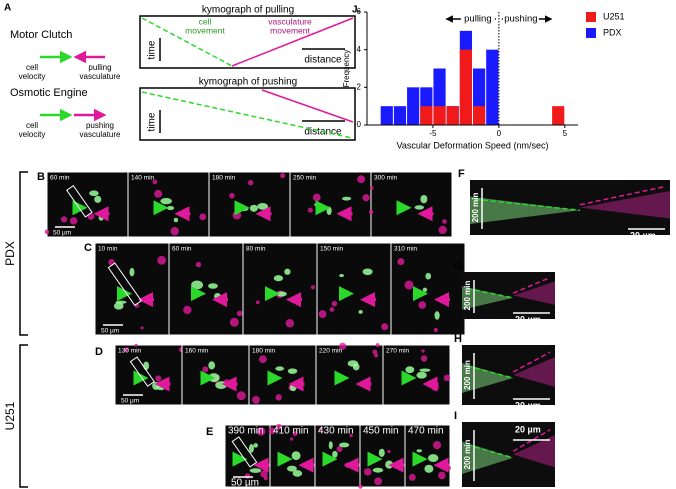 The width and height of the screenshot is (676, 489). What do you see at coordinates (88, 248) in the screenshot?
I see `label: C` at bounding box center [88, 248].